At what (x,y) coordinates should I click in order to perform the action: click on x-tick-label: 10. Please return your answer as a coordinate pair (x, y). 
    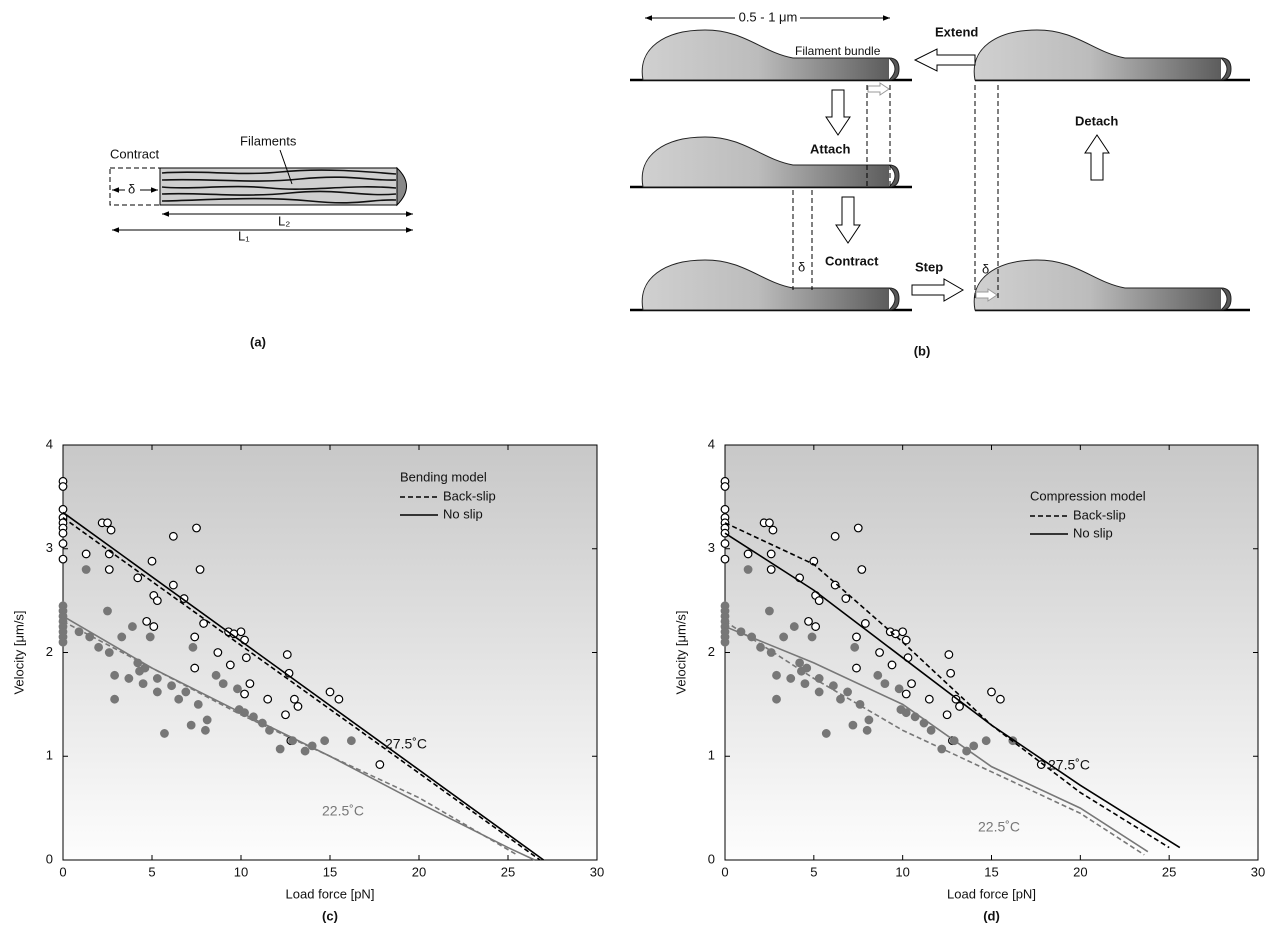
    Looking at the image, I should click on (902, 871).